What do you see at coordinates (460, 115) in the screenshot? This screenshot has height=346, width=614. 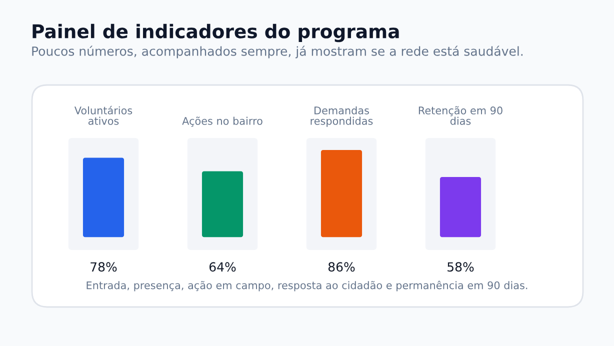 I see `x-tick-label: Retenção em 90 dias` at bounding box center [460, 115].